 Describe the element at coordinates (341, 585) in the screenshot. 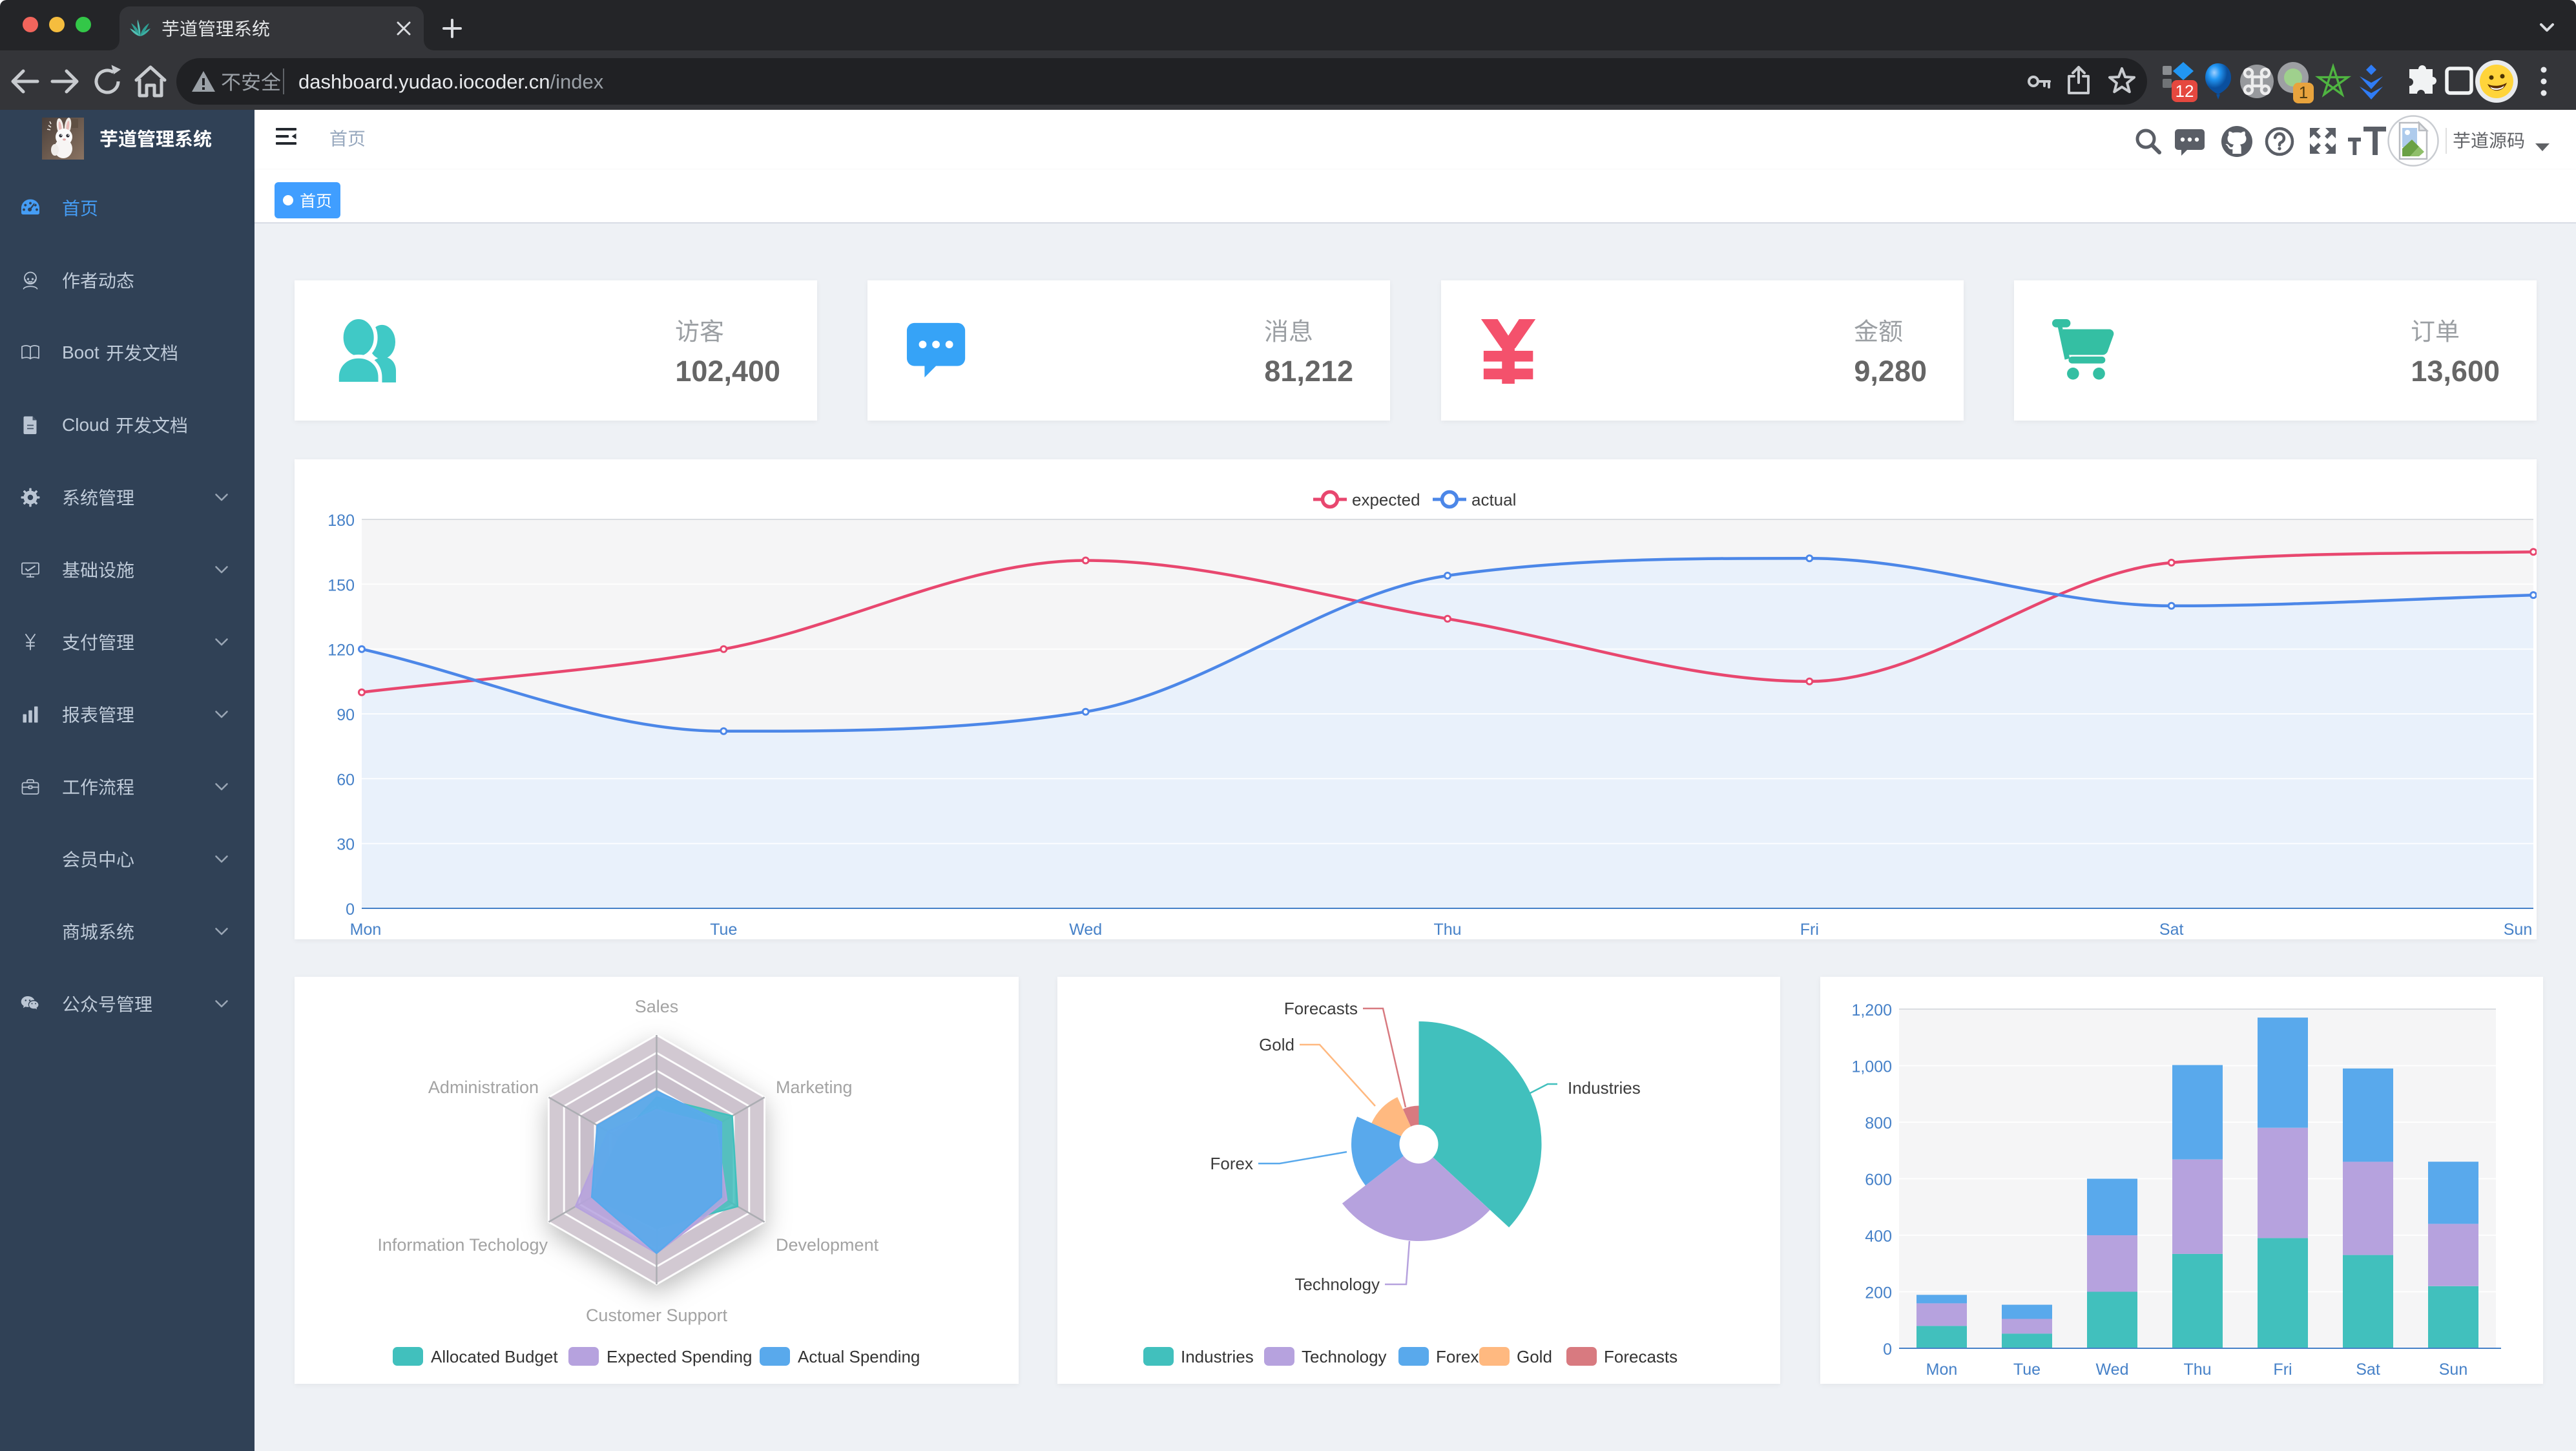

I see `svg-text: 150` at that location.